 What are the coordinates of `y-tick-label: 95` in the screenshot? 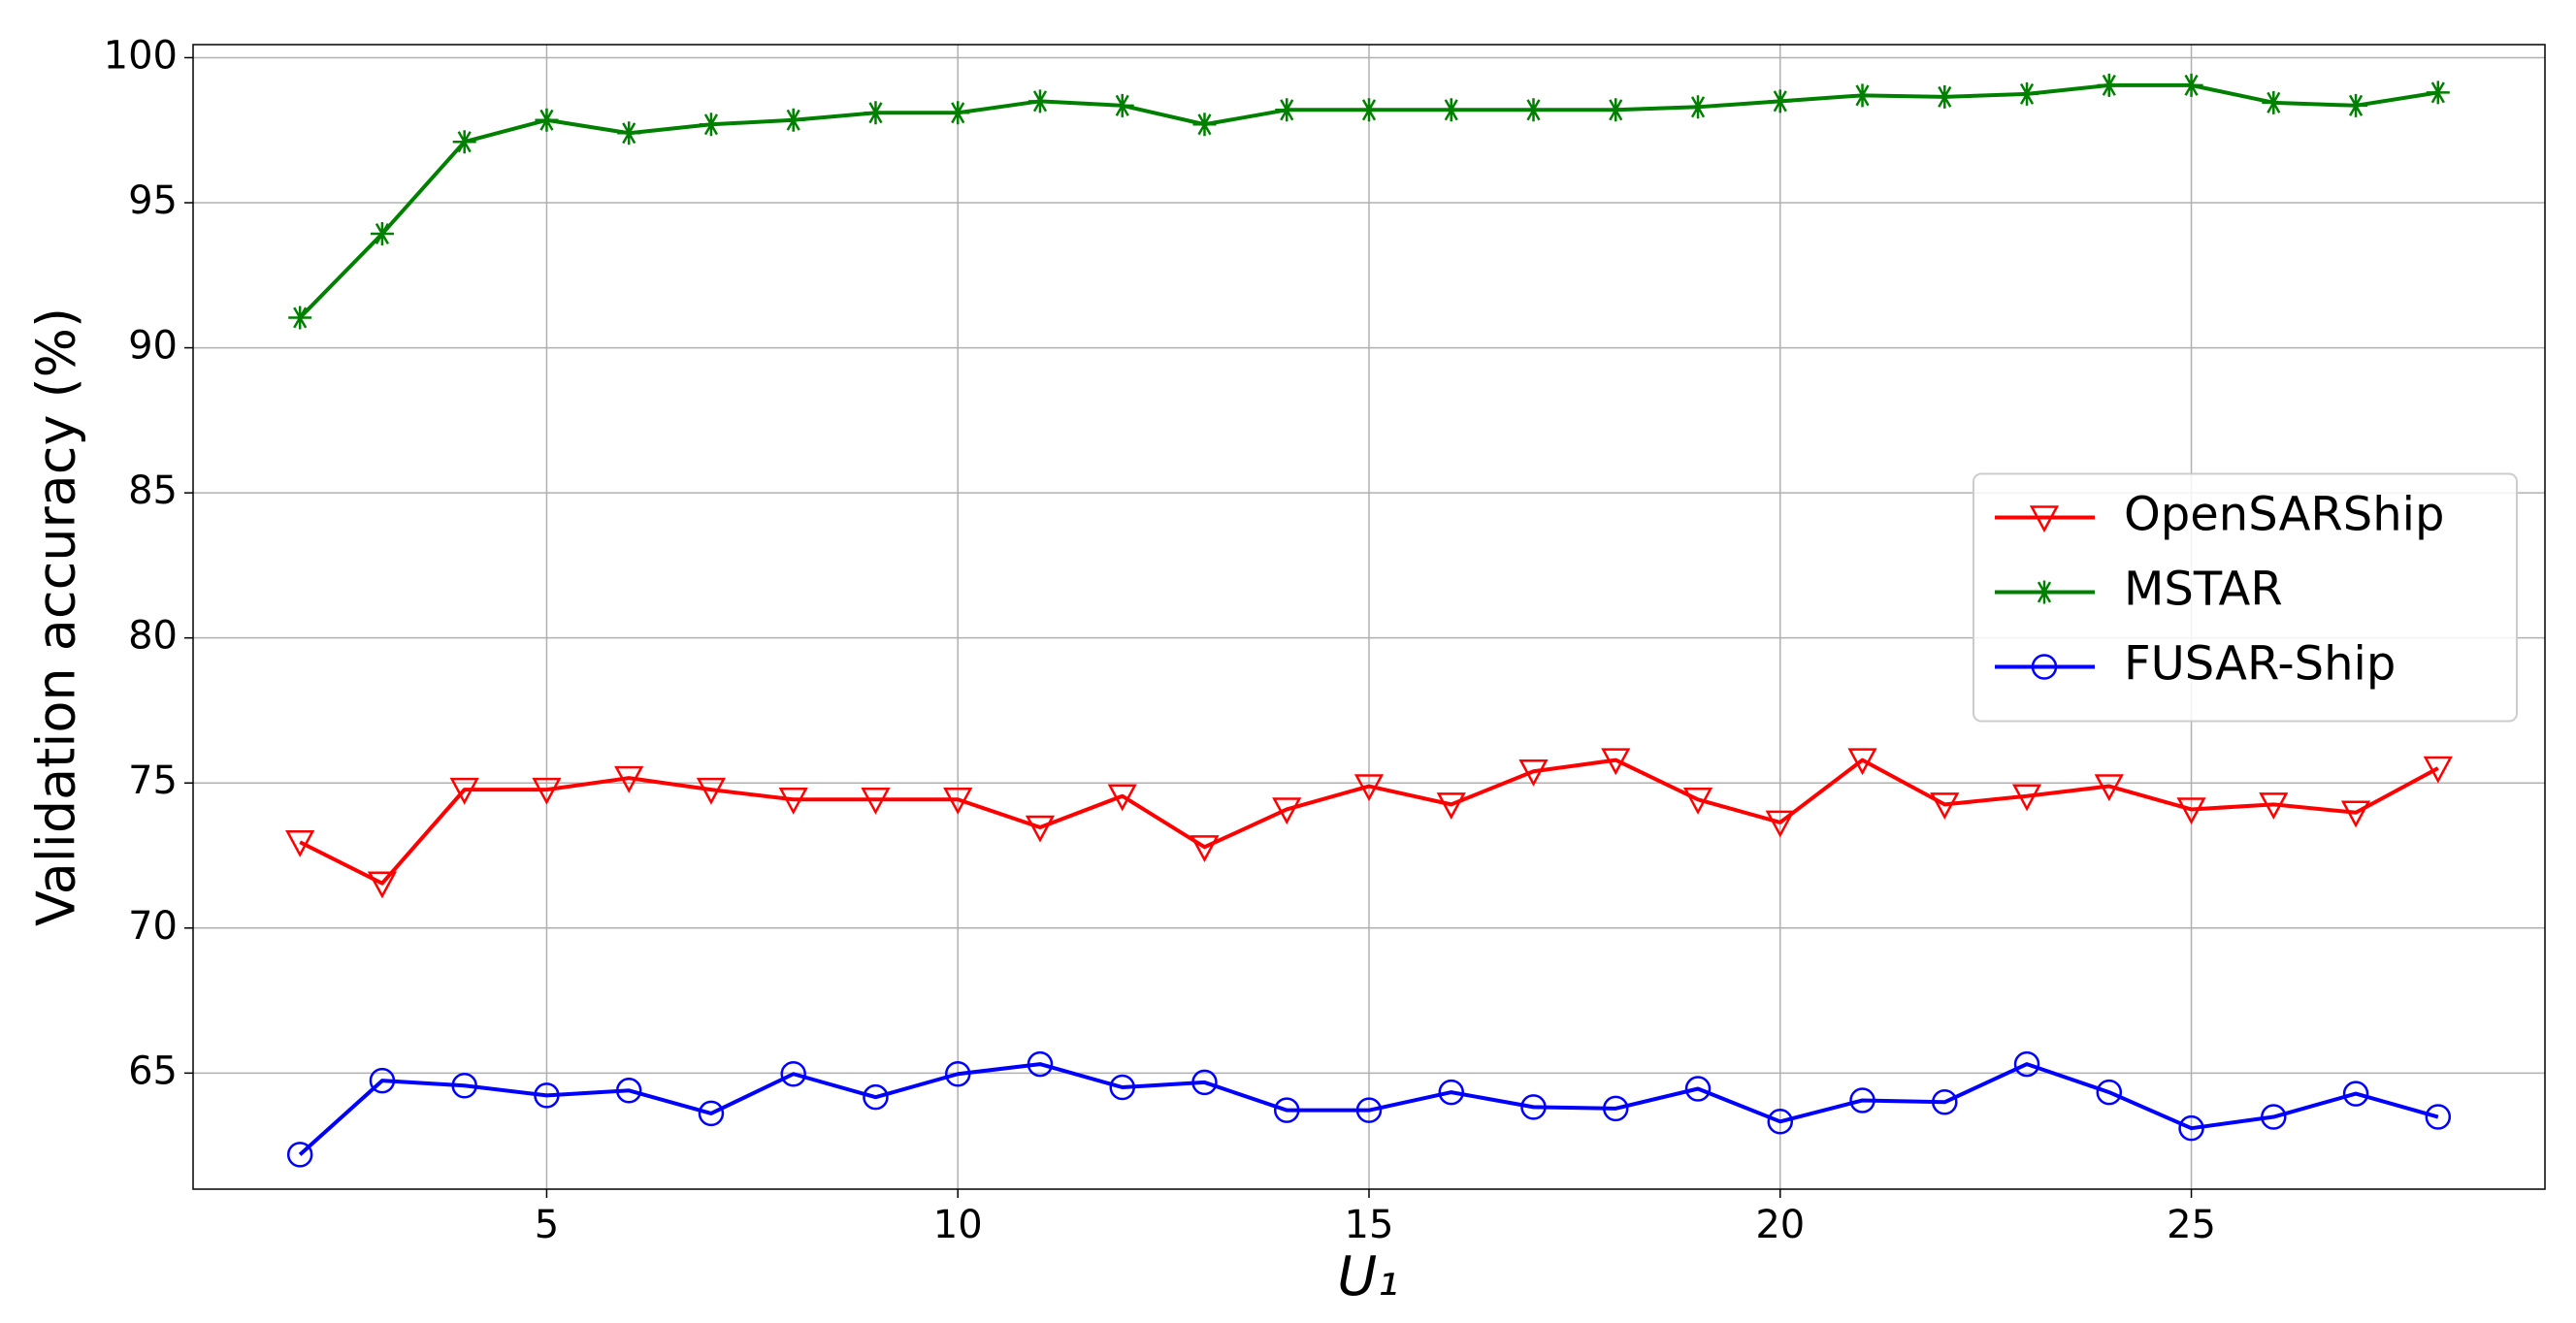 It's located at (153, 200).